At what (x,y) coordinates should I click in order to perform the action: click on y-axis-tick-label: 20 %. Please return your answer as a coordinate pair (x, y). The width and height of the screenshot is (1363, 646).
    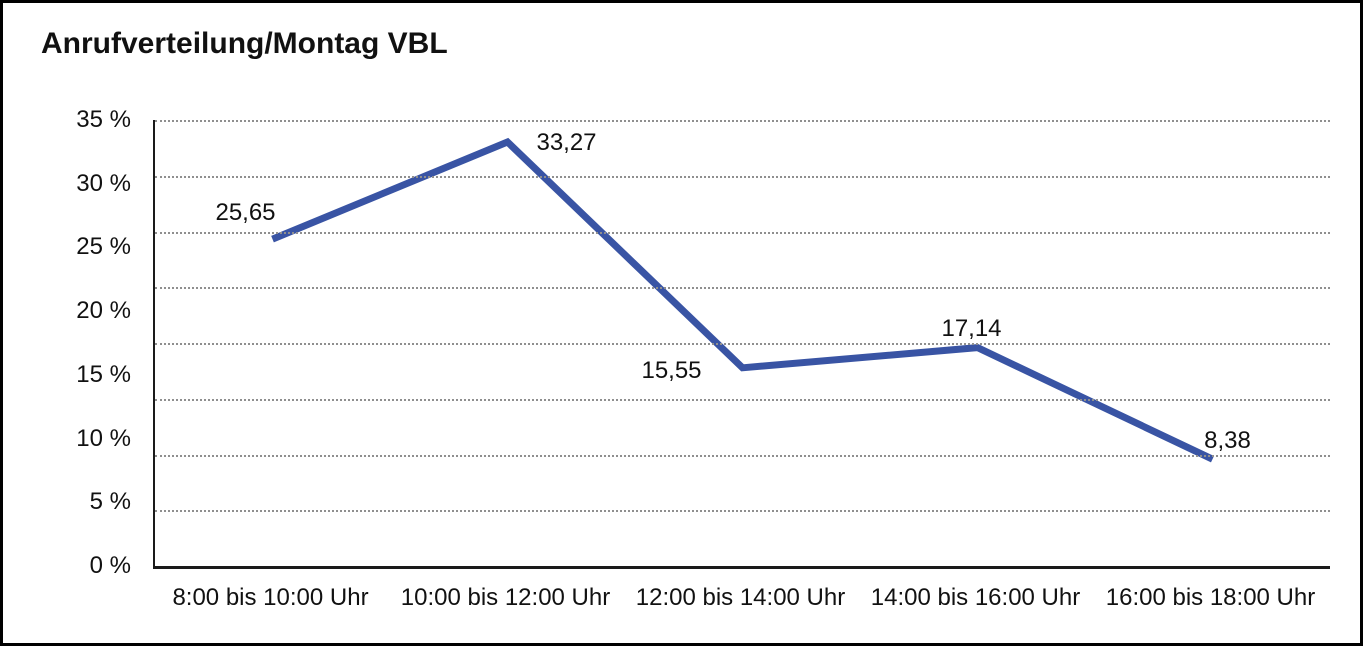
    Looking at the image, I should click on (103, 311).